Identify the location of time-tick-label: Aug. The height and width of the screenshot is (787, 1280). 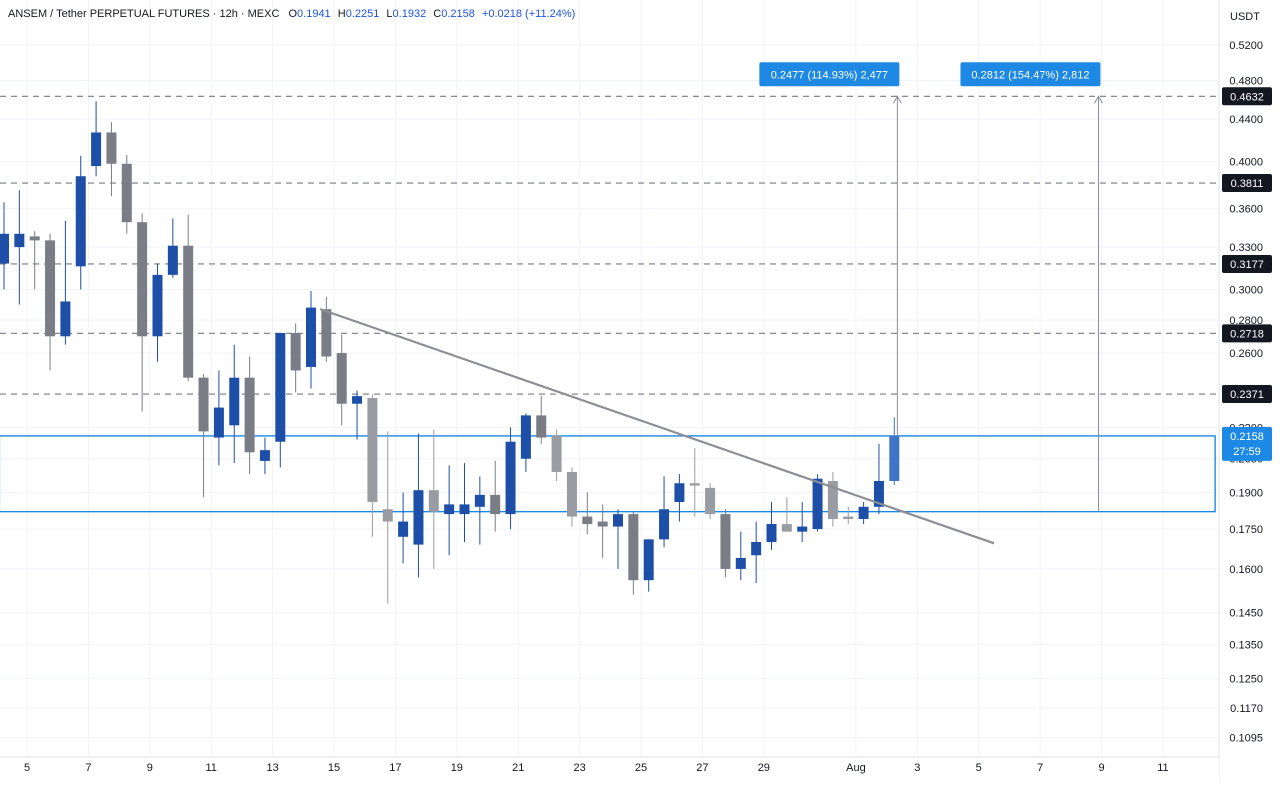
(856, 768).